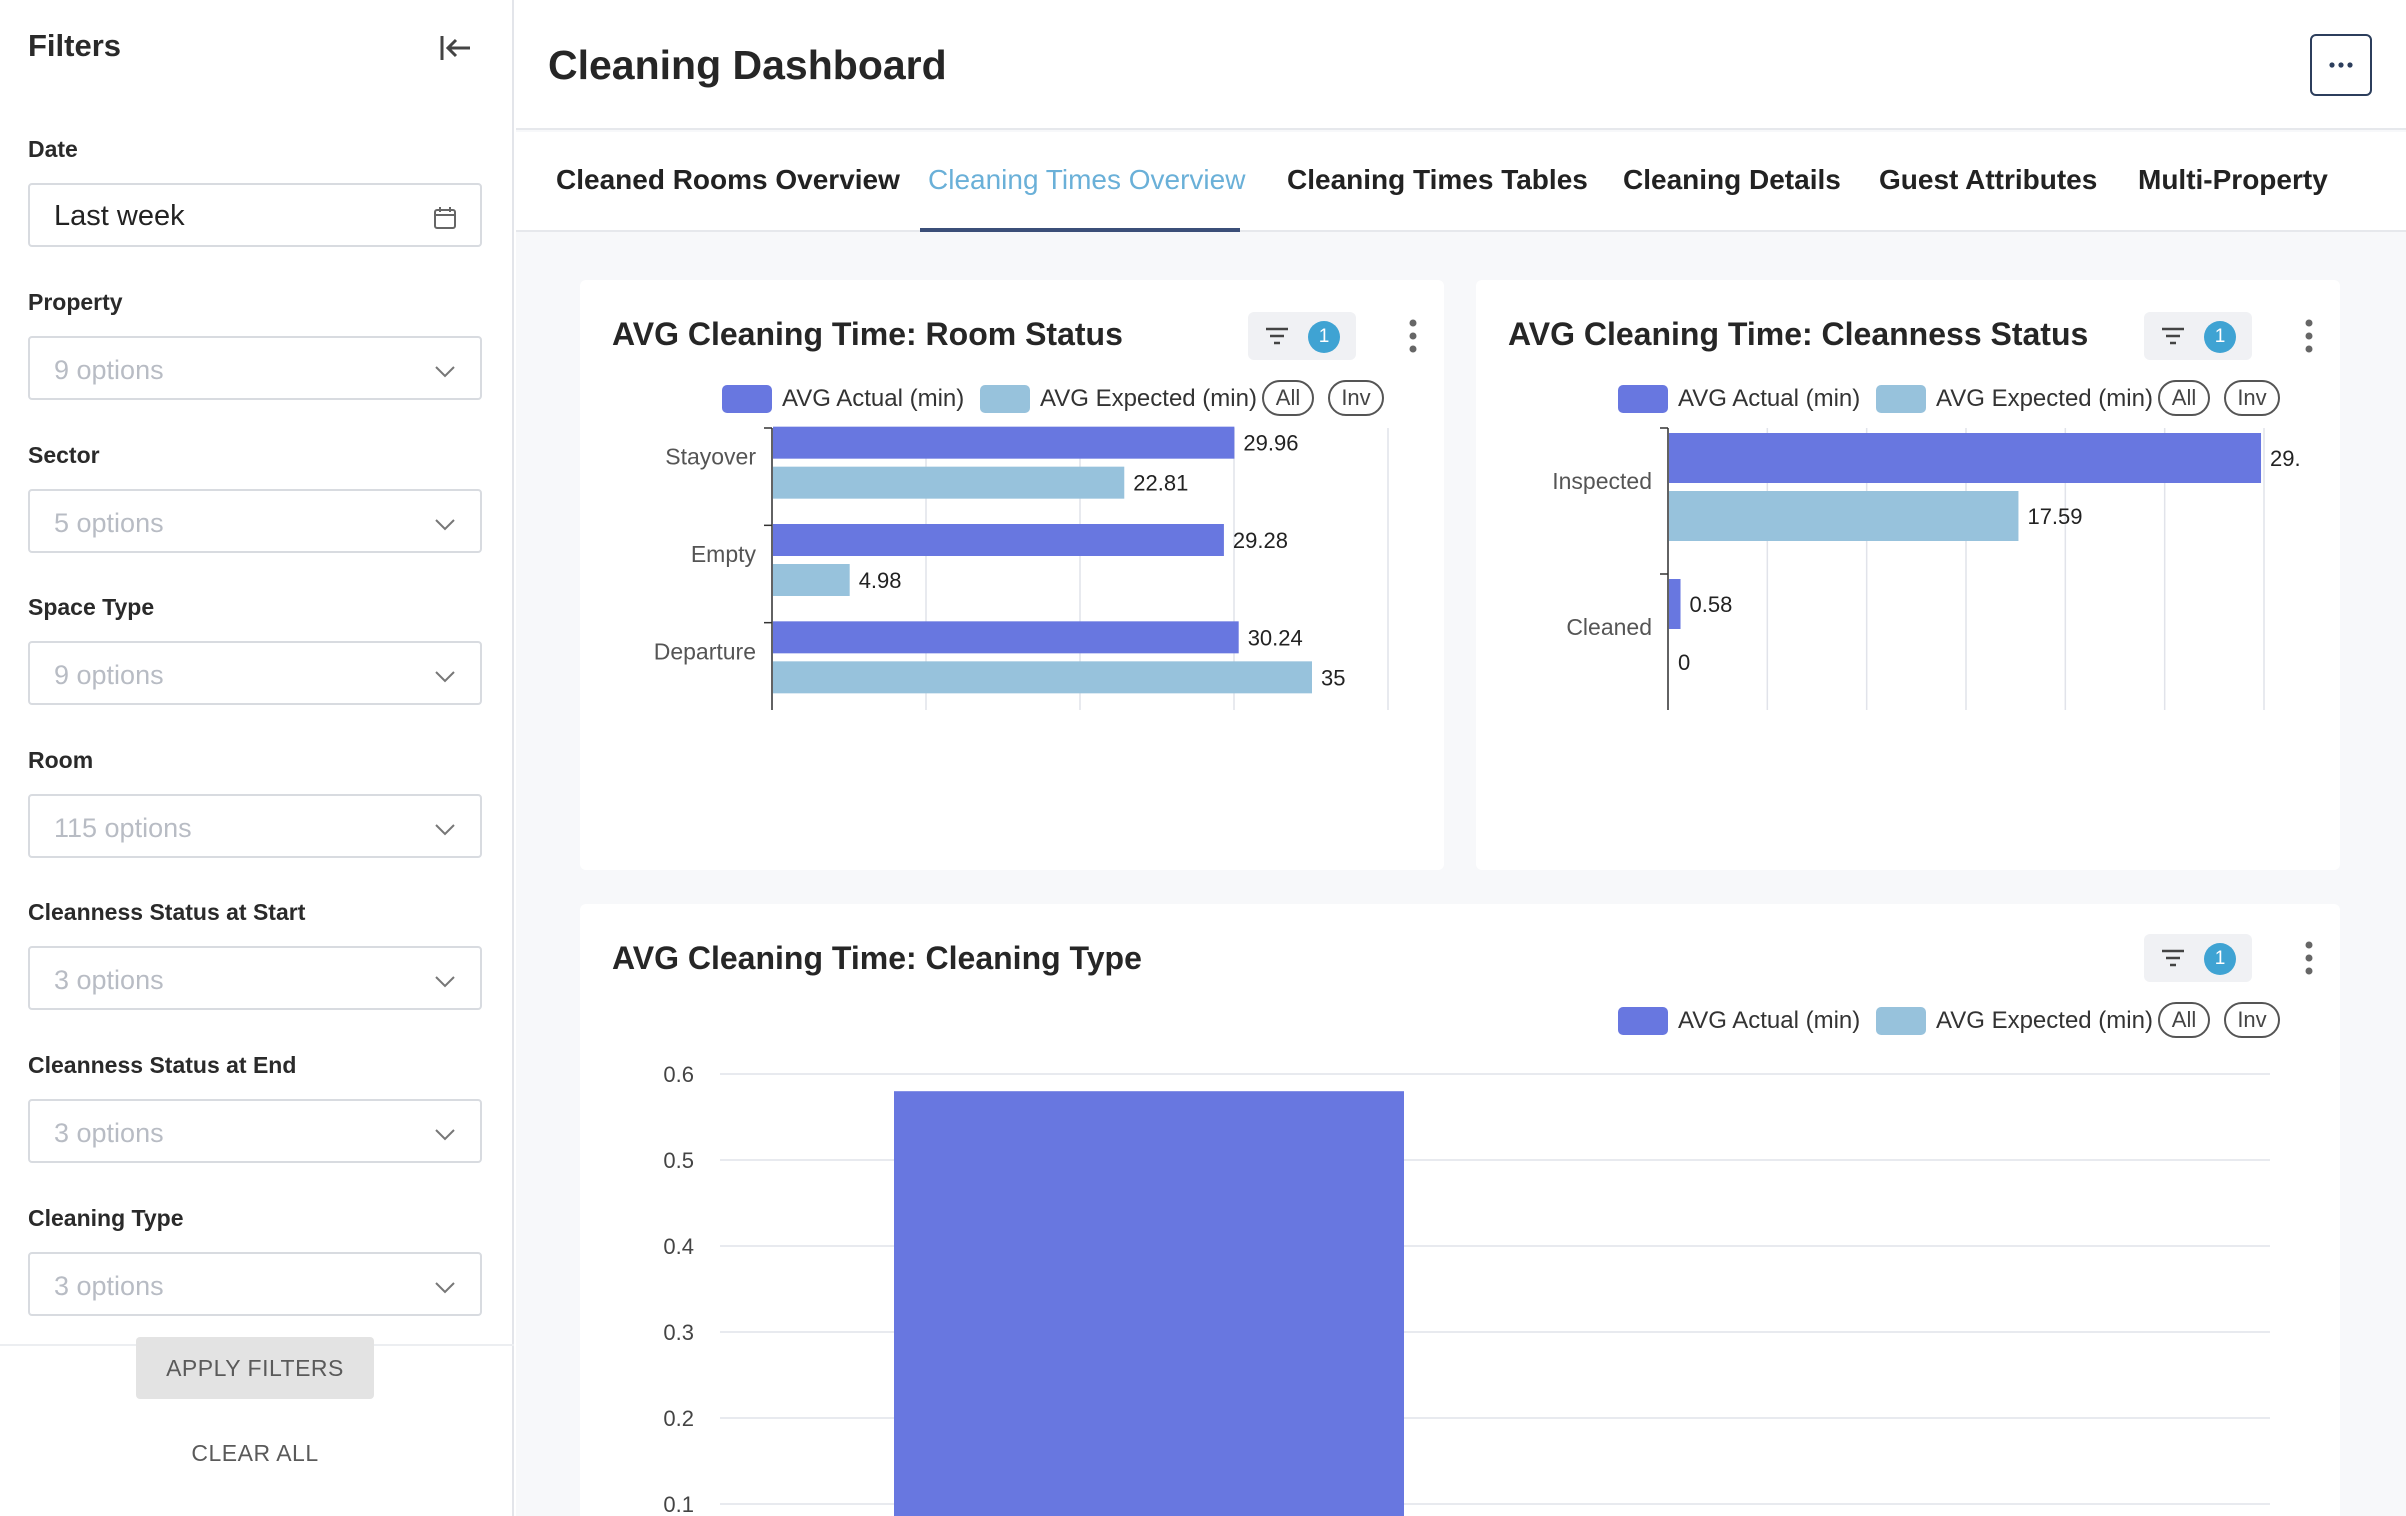 This screenshot has height=1516, width=2406. What do you see at coordinates (1333, 677) in the screenshot?
I see `data-label: 35` at bounding box center [1333, 677].